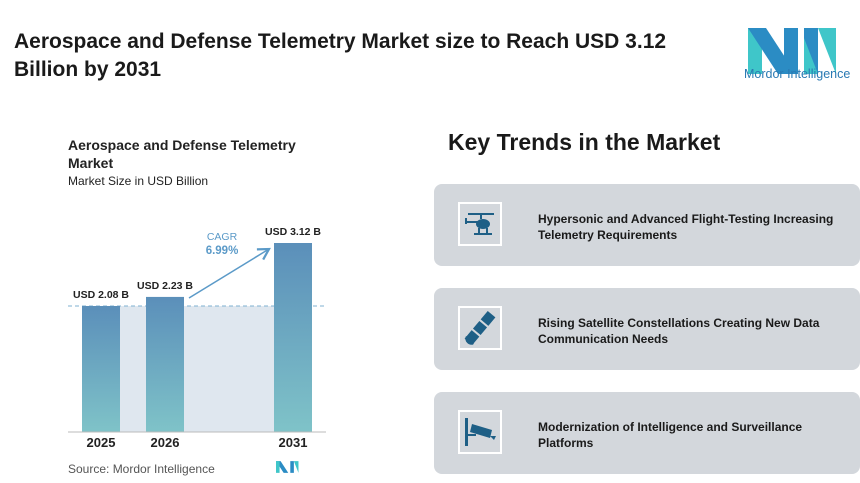  I want to click on logo-text: Mordor Intelligence, so click(797, 74).